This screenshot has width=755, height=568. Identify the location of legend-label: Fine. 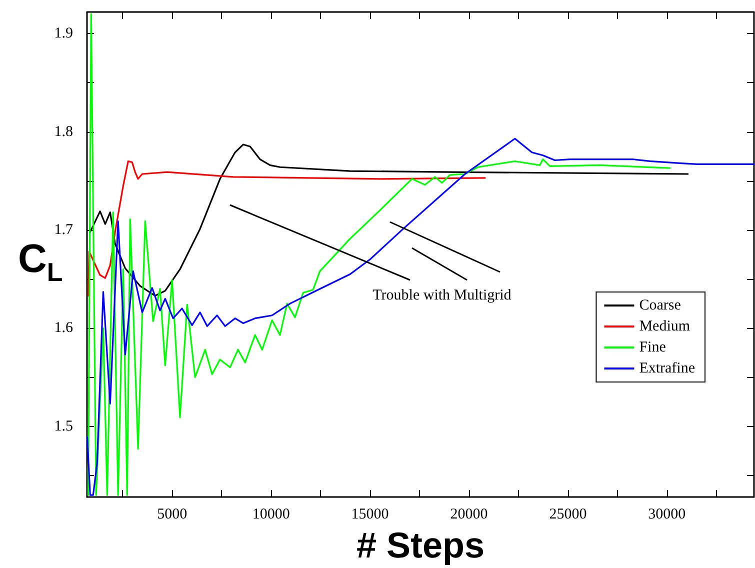
(652, 348).